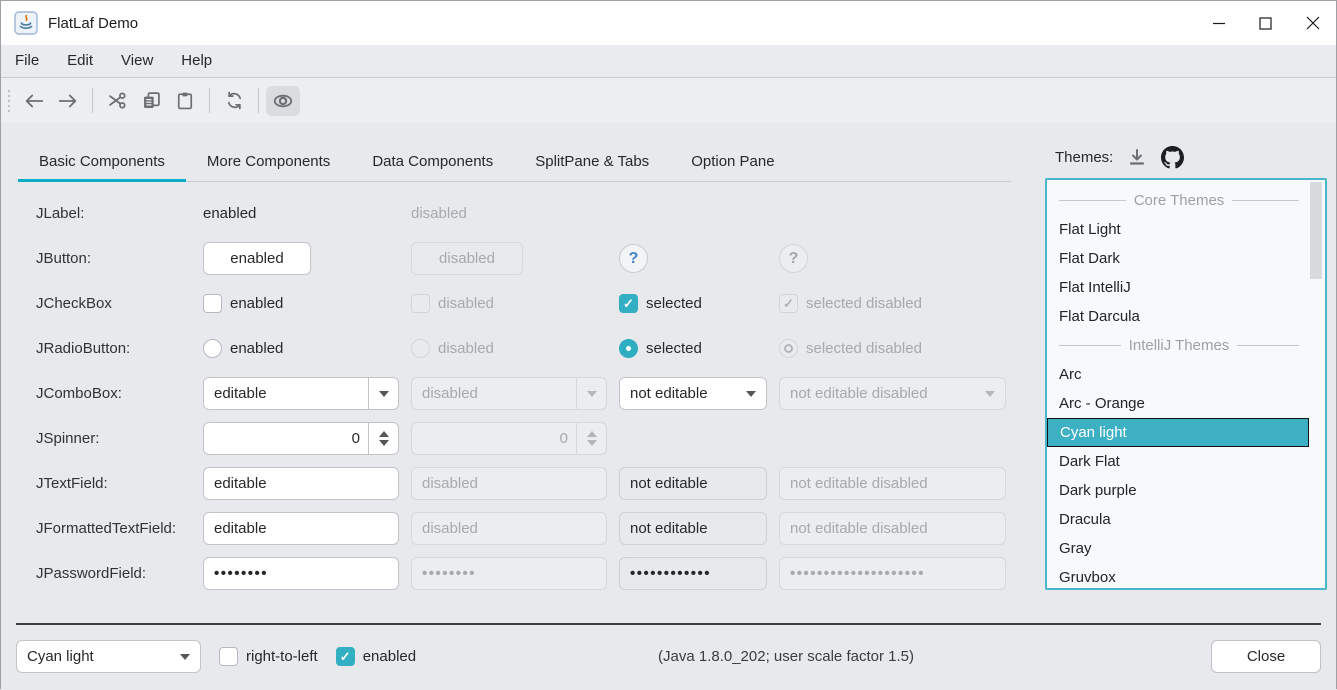 The height and width of the screenshot is (690, 1337). What do you see at coordinates (1312, 23) in the screenshot?
I see `close-window-button` at bounding box center [1312, 23].